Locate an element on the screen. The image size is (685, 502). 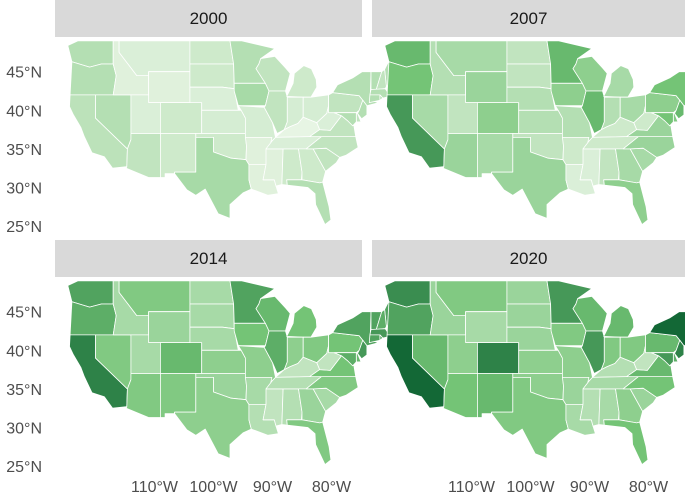
latitude-axis: 45°N 40°N 35°N 30°N 25°N 45°N 40°N 35°N 30°N 25°N is located at coordinates (24, 270).